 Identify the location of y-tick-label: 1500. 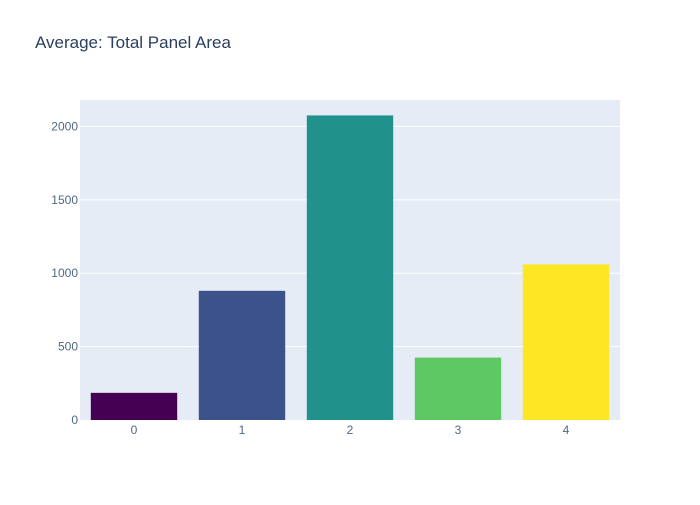
(64, 200).